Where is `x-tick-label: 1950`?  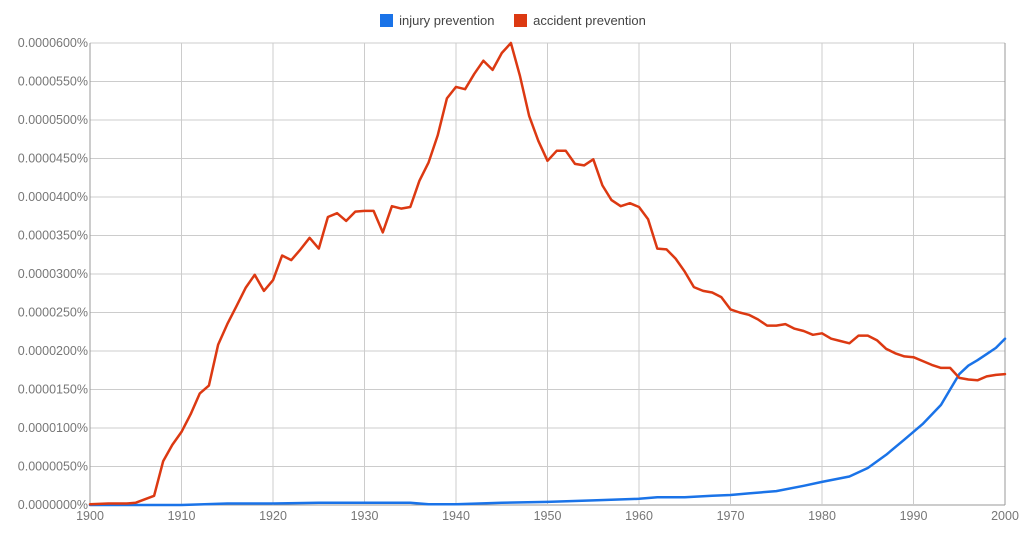
x-tick-label: 1950 is located at coordinates (548, 516).